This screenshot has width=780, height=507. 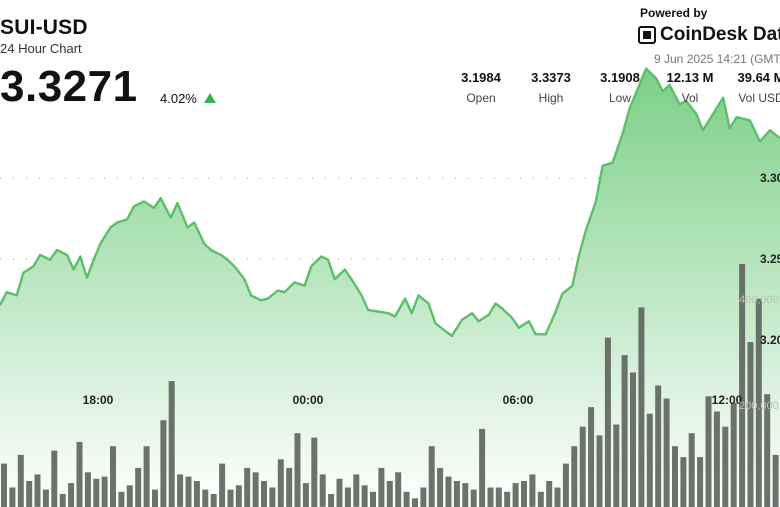 I want to click on volume-axis-label: 400,000, so click(x=759, y=300).